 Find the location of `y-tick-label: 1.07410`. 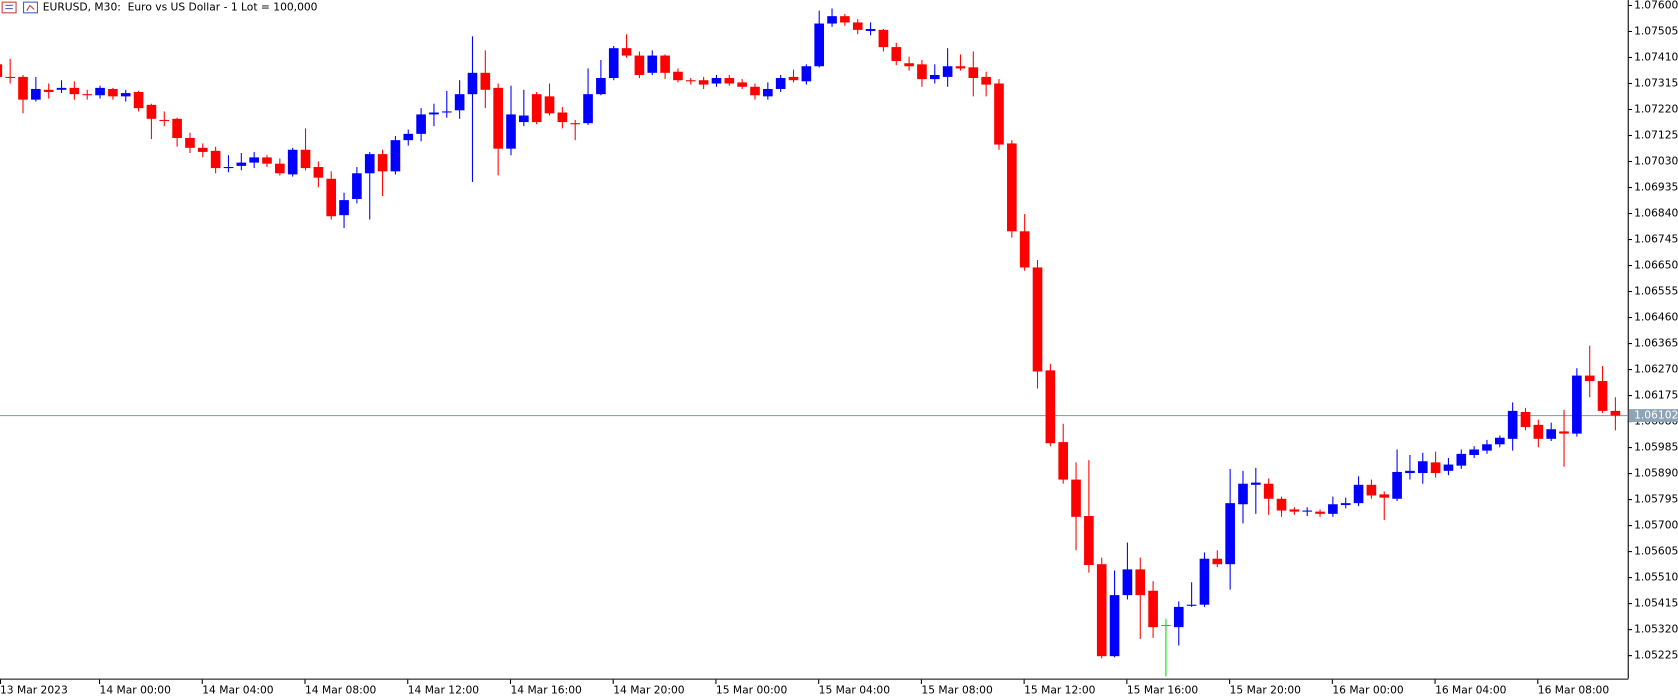

y-tick-label: 1.07410 is located at coordinates (1656, 56).